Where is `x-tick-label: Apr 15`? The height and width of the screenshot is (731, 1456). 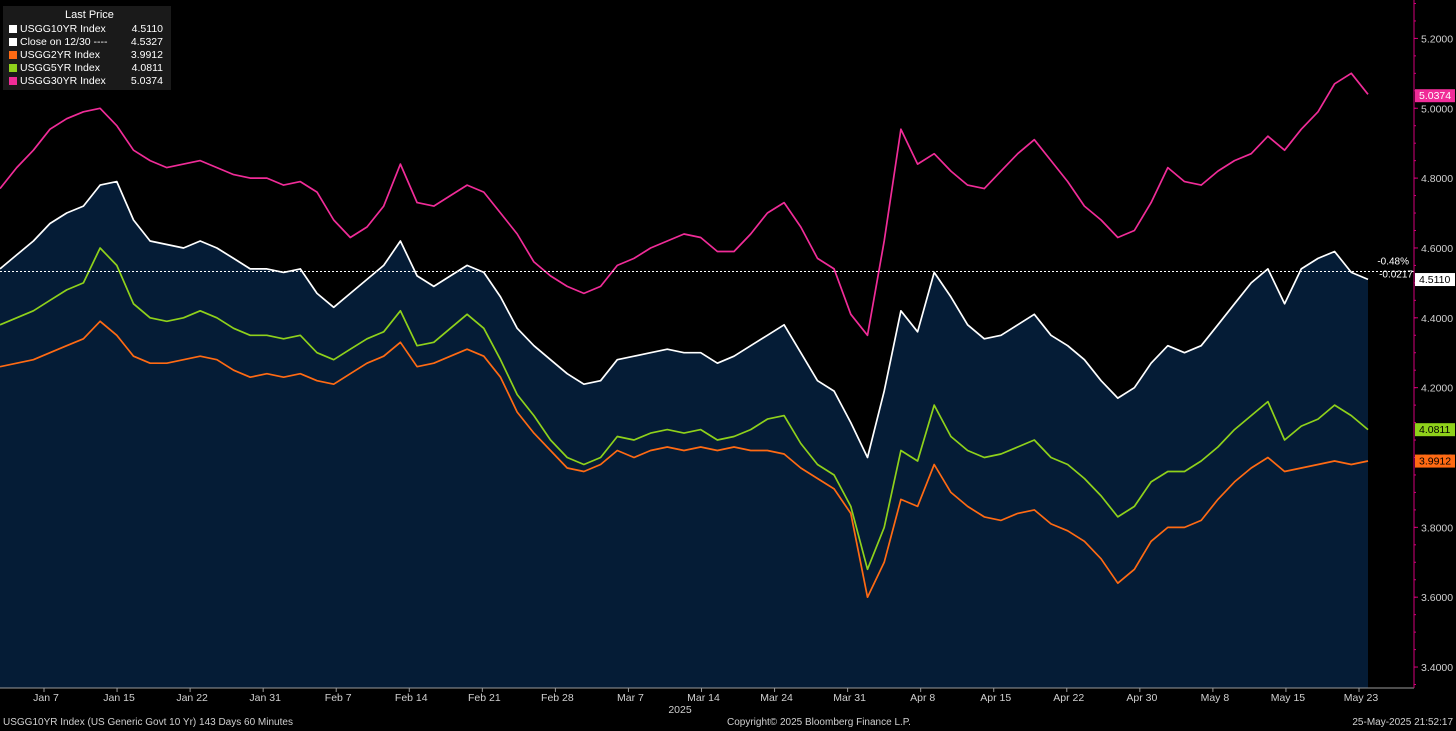 x-tick-label: Apr 15 is located at coordinates (995, 698).